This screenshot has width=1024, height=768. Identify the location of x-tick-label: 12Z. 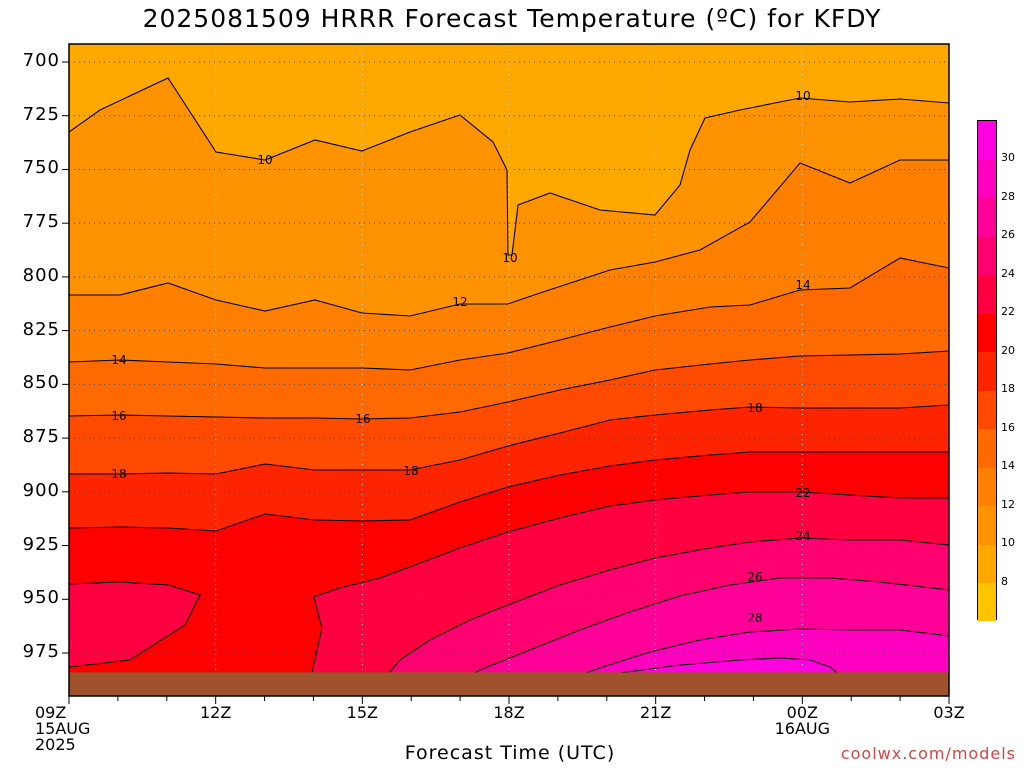
(216, 713).